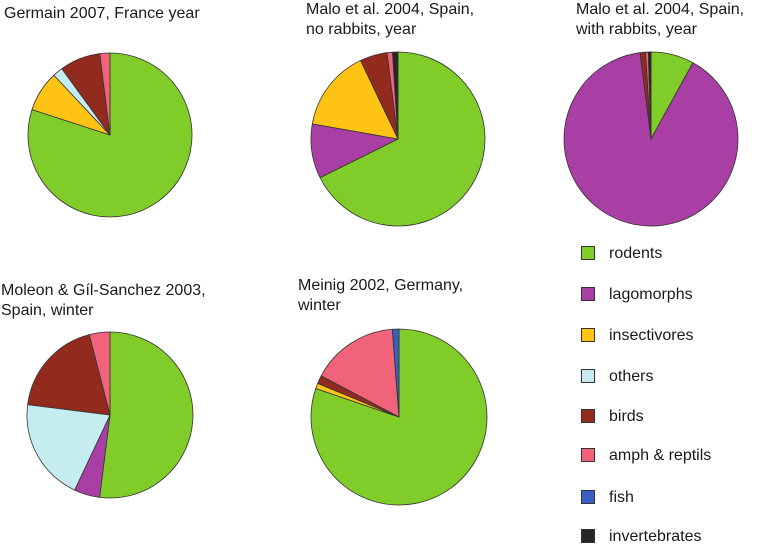  What do you see at coordinates (588, 536) in the screenshot?
I see `legend-swatch-invertebrates` at bounding box center [588, 536].